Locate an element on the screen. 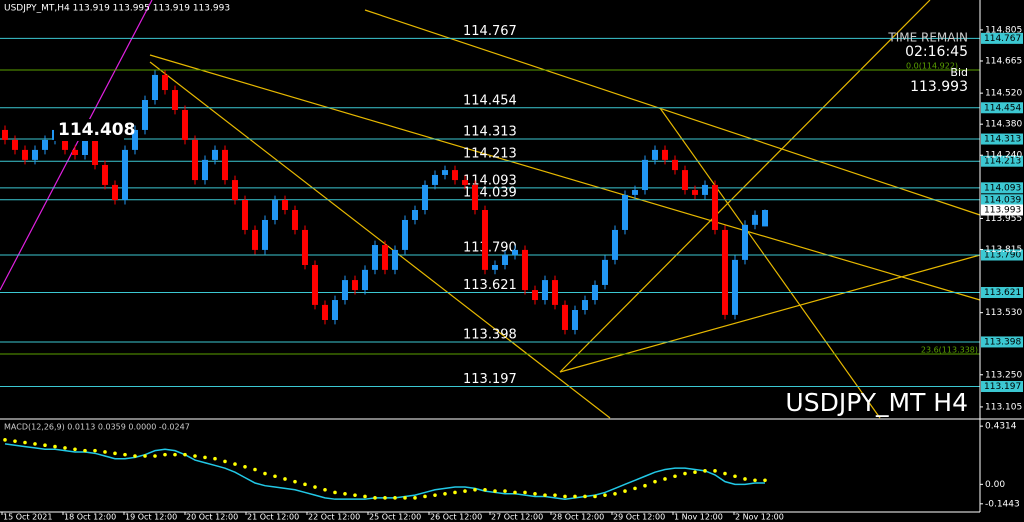 This screenshot has height=522, width=1024. y-tick-label: 113.250 is located at coordinates (1003, 375).